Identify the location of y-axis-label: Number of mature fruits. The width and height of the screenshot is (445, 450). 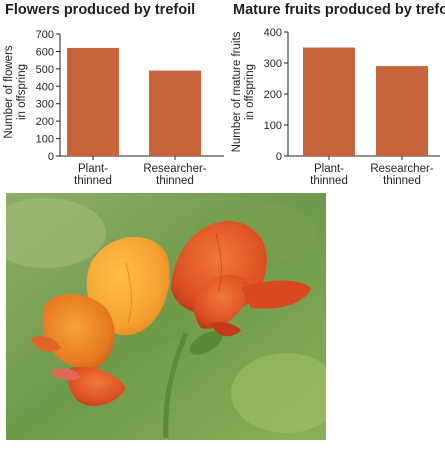
(237, 91).